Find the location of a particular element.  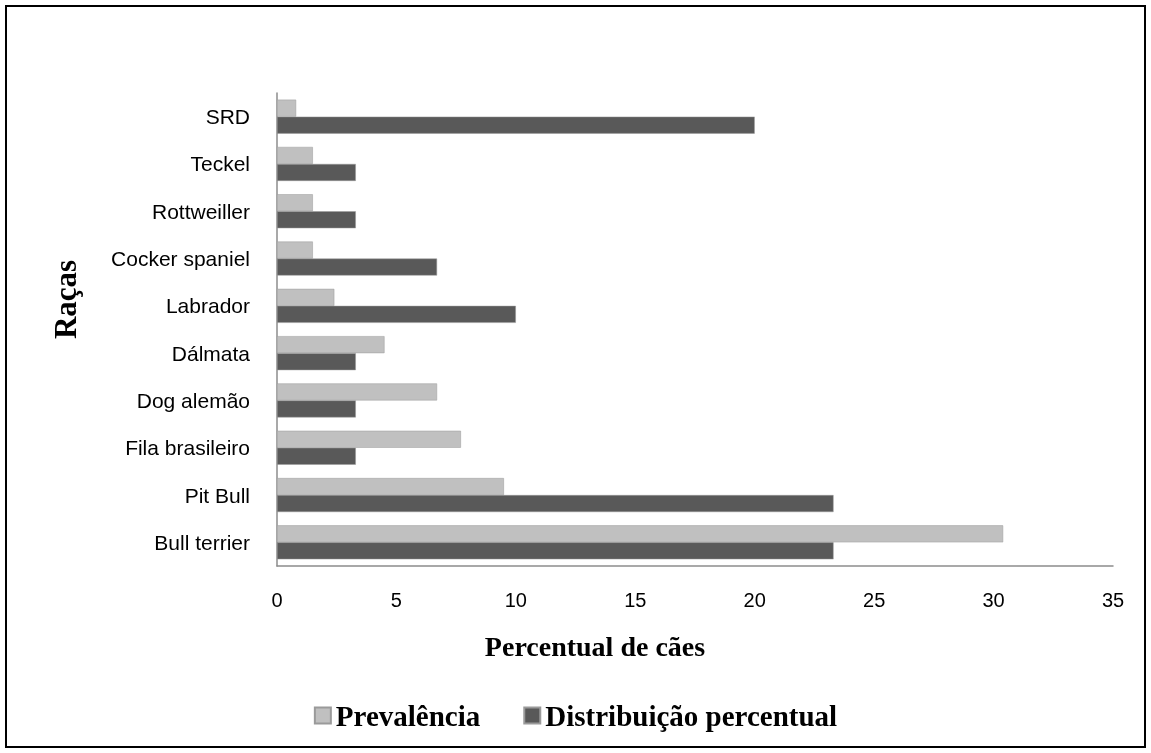

y-tick-label: Labrador is located at coordinates (208, 306).